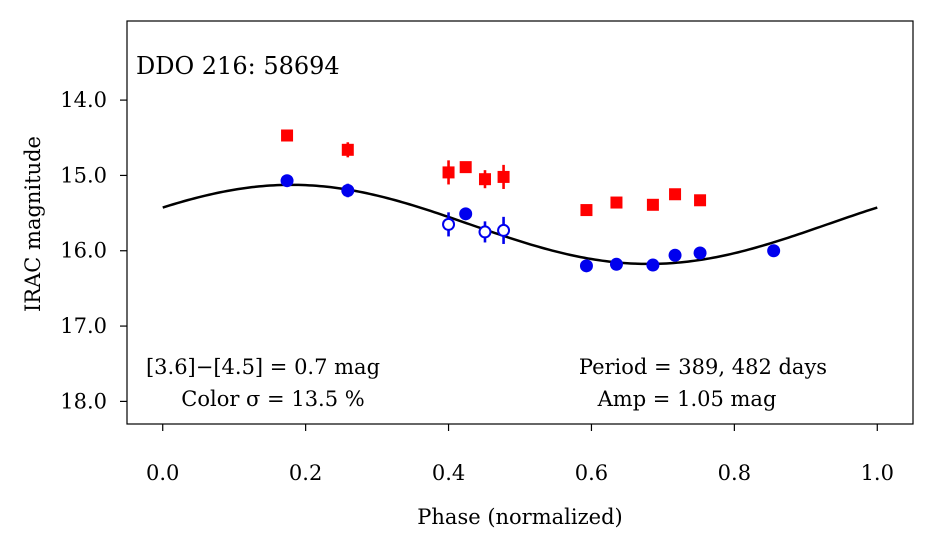  What do you see at coordinates (83, 401) in the screenshot?
I see `y-tick-label: 18.0` at bounding box center [83, 401].